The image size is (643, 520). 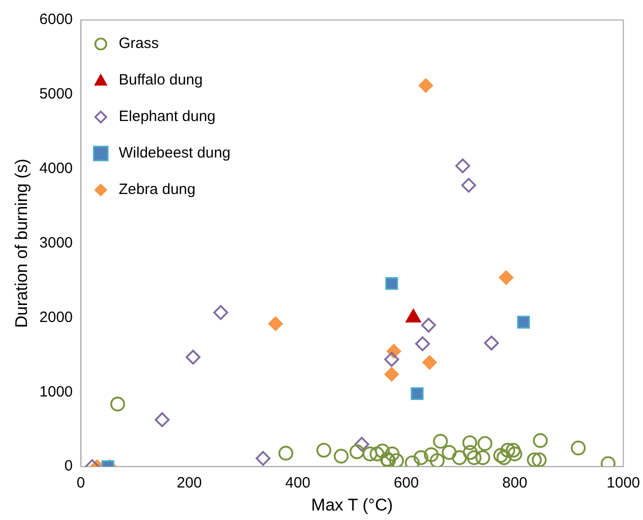 What do you see at coordinates (174, 153) in the screenshot?
I see `legend-label: Wildebeest dung` at bounding box center [174, 153].